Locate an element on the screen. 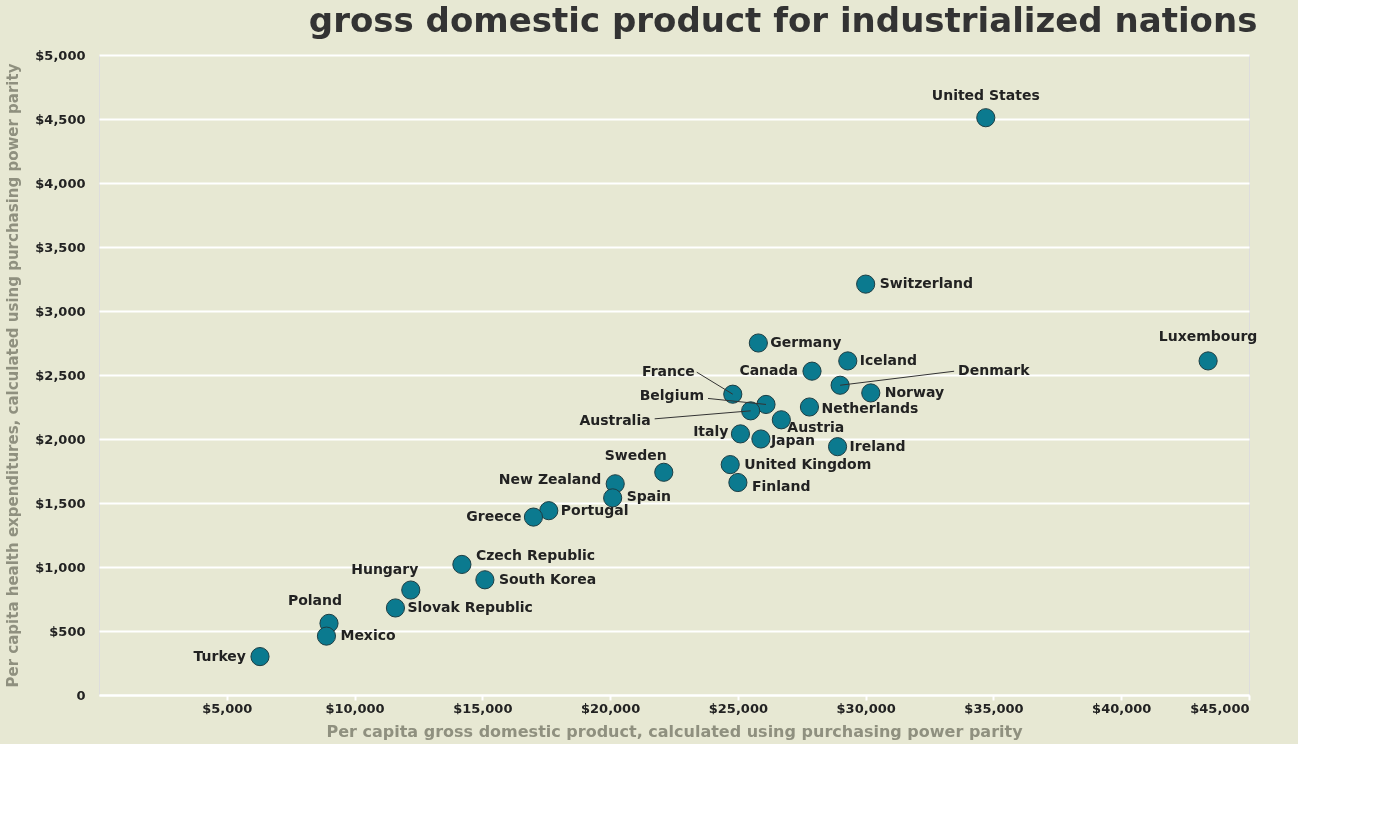 This screenshot has width=1375, height=826. annotation: Germany is located at coordinates (806, 342).